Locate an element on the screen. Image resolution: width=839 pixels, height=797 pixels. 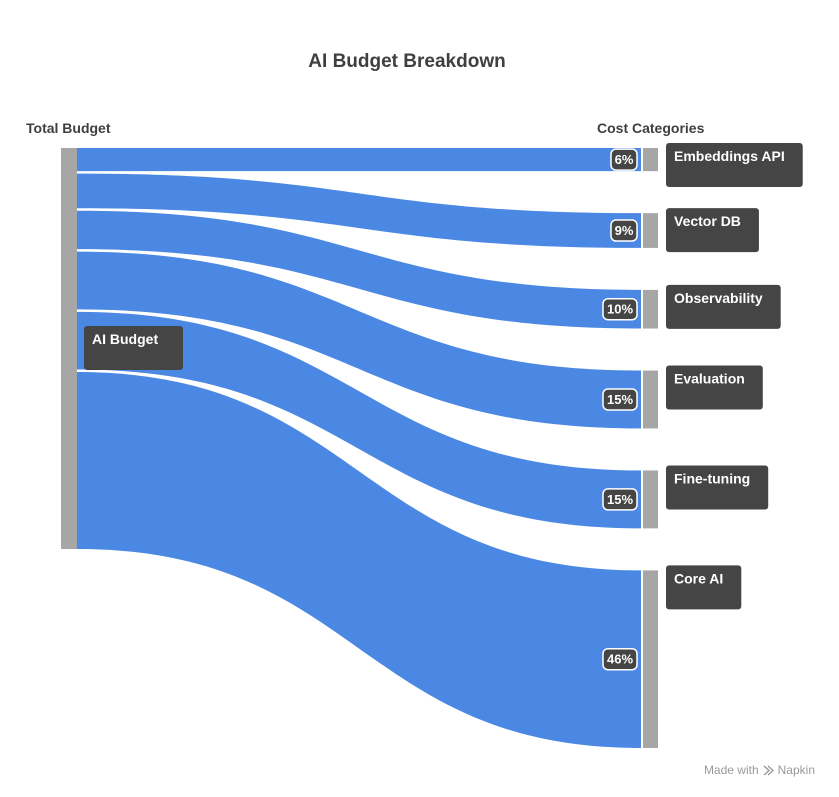
target-node-label-core-ai: Core AI is located at coordinates (704, 587).